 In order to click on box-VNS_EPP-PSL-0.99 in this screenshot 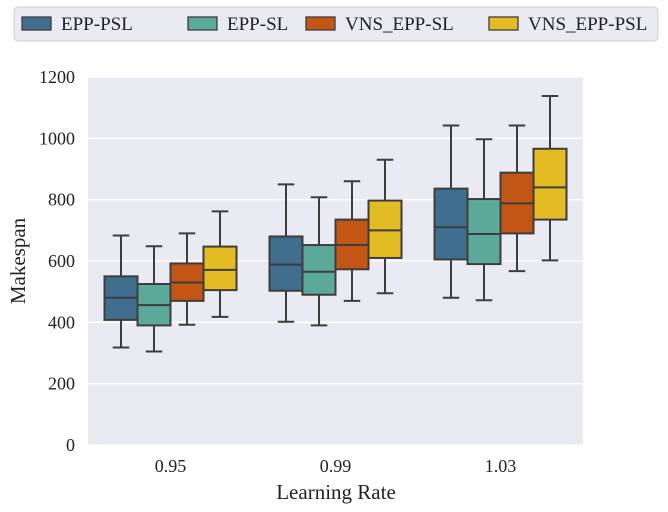, I will do `click(385, 226)`.